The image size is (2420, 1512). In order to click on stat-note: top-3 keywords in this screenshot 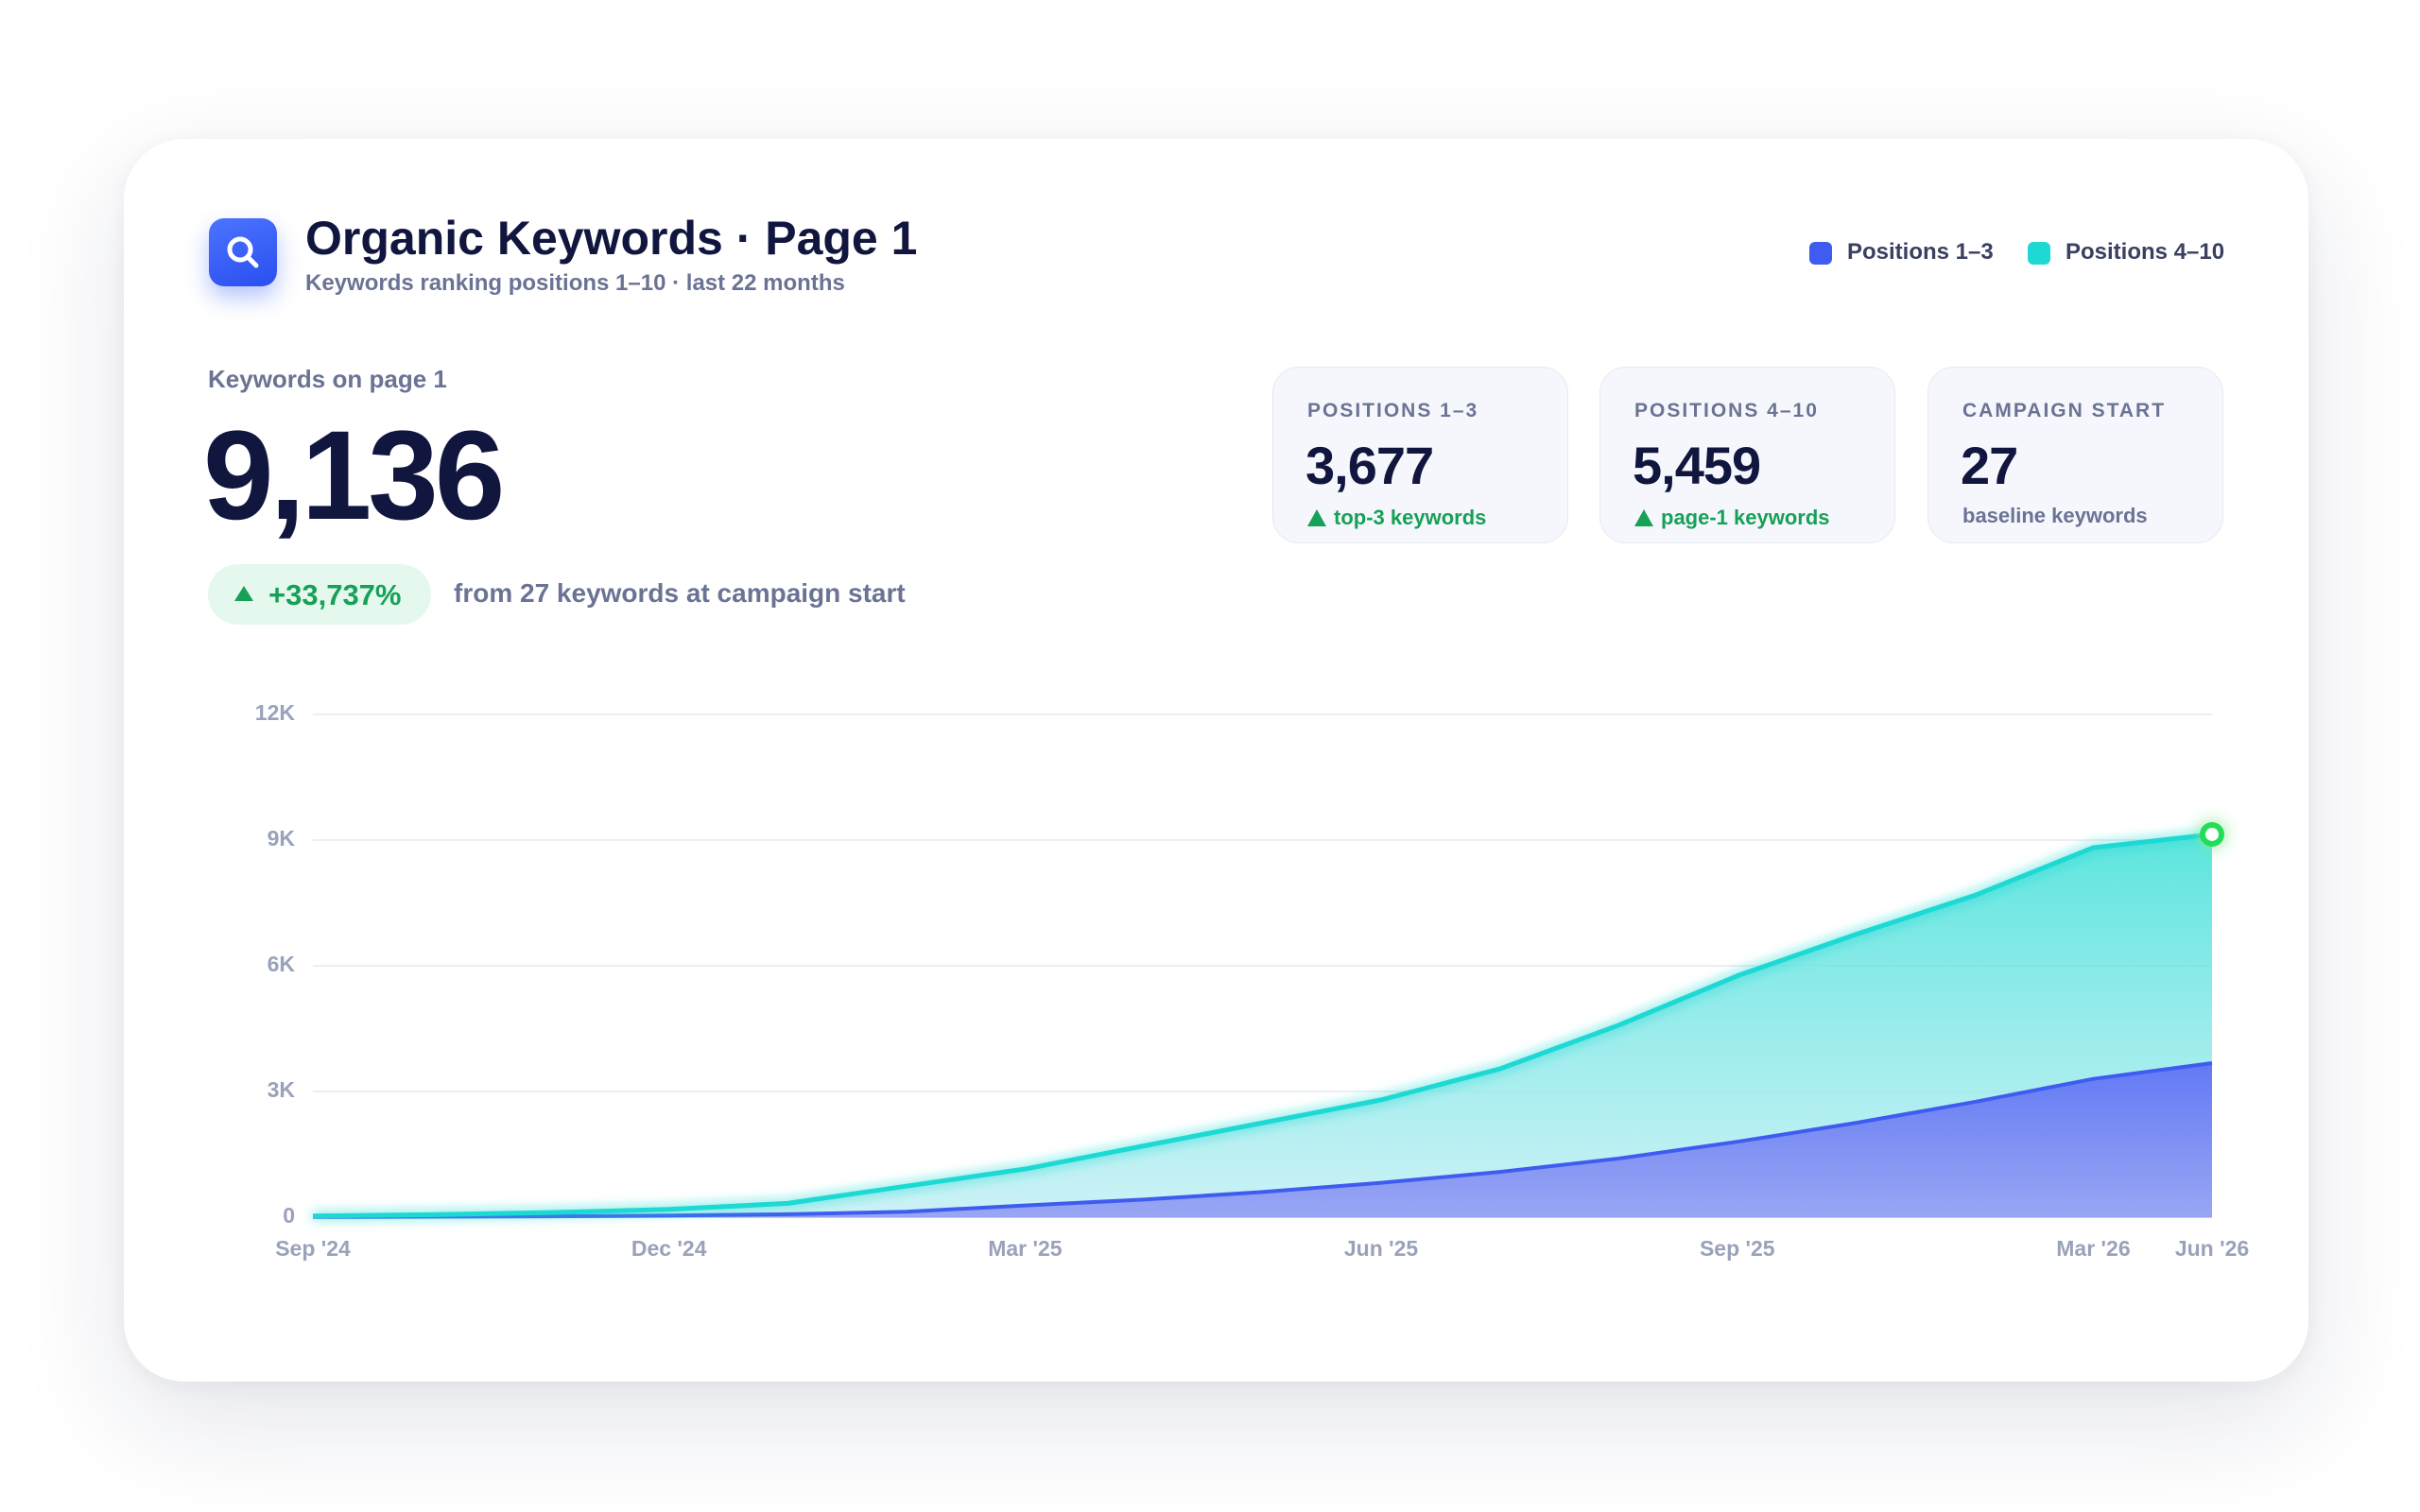, I will do `click(1410, 517)`.